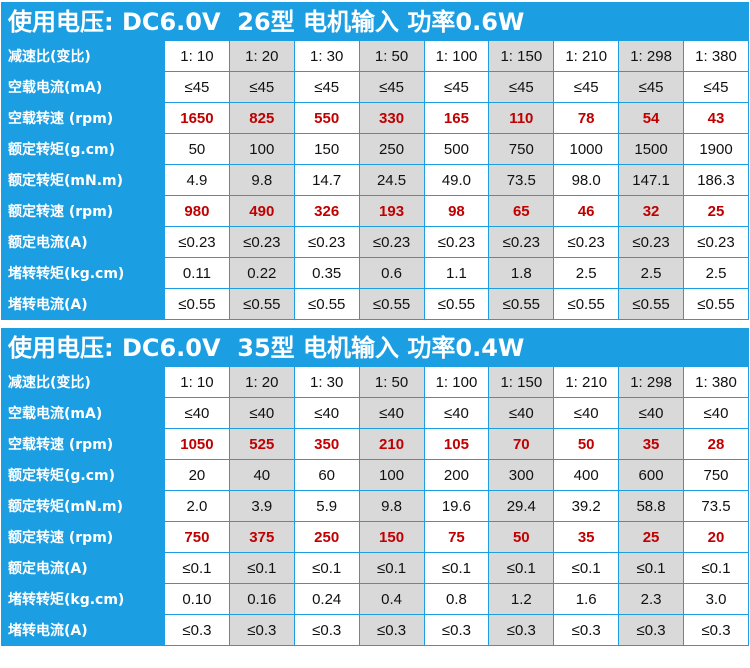  I want to click on table-cell: 1000, so click(586, 149).